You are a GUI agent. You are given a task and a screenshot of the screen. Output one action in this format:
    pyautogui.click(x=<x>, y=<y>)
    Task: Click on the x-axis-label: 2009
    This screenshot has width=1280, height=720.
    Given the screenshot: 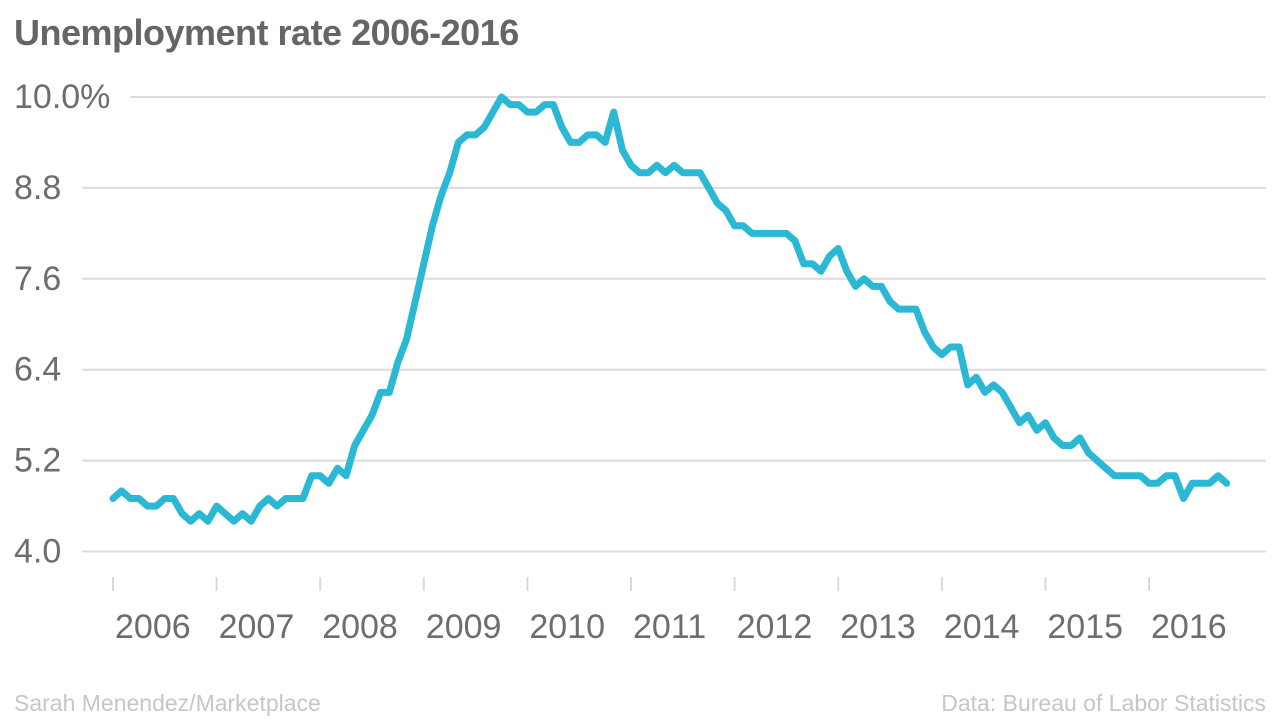 What is the action you would take?
    pyautogui.click(x=464, y=627)
    